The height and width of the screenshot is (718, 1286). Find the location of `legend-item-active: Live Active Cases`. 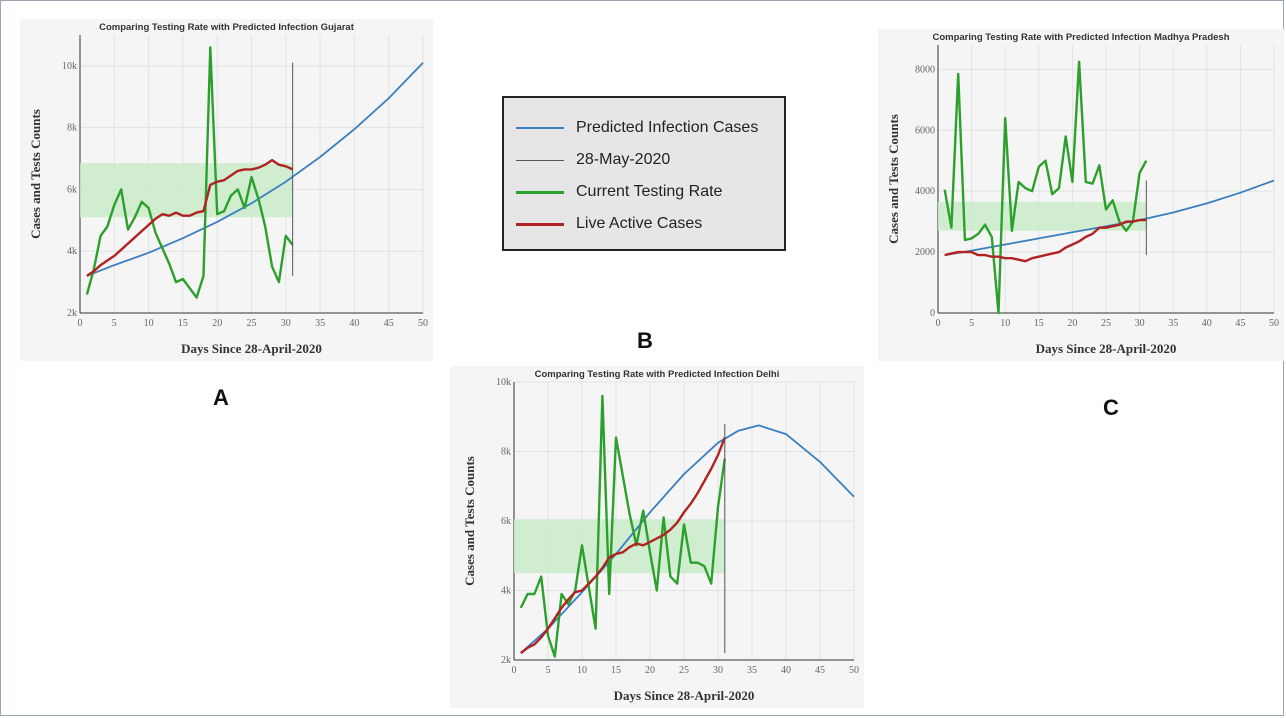

legend-item-active: Live Active Cases is located at coordinates (609, 224).